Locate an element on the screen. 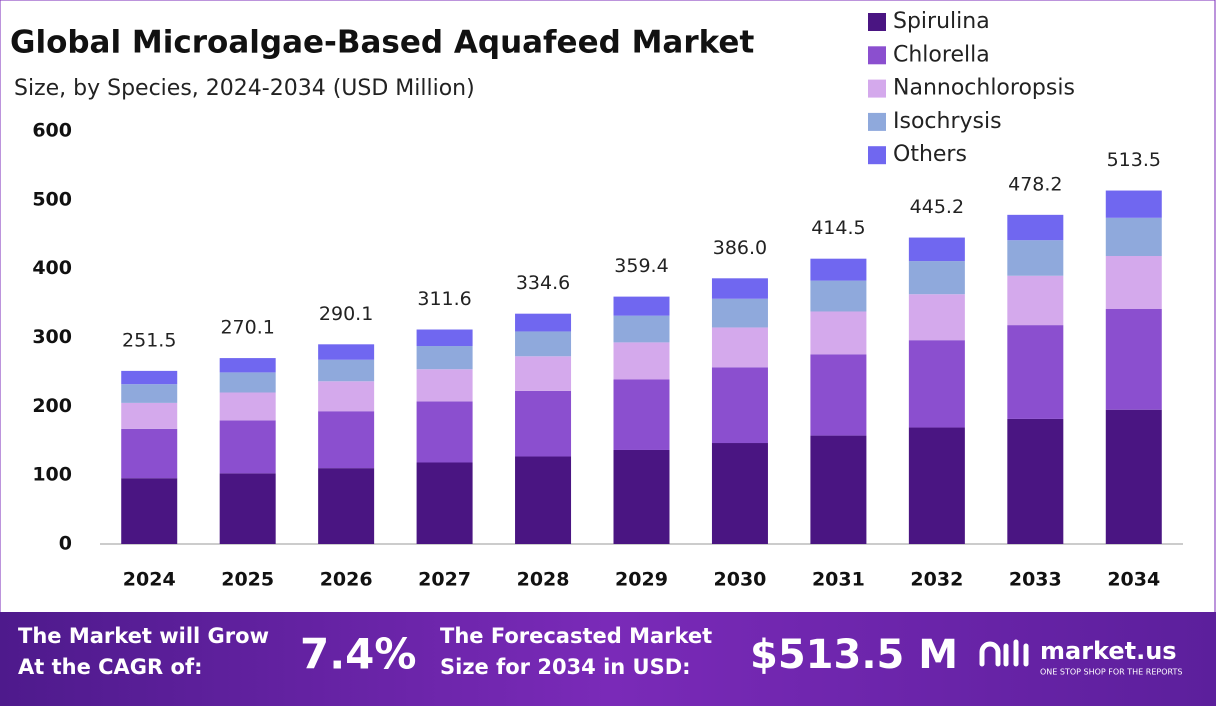 Image resolution: width=1216 pixels, height=706 pixels. x-tick-label: 2030 is located at coordinates (740, 580).